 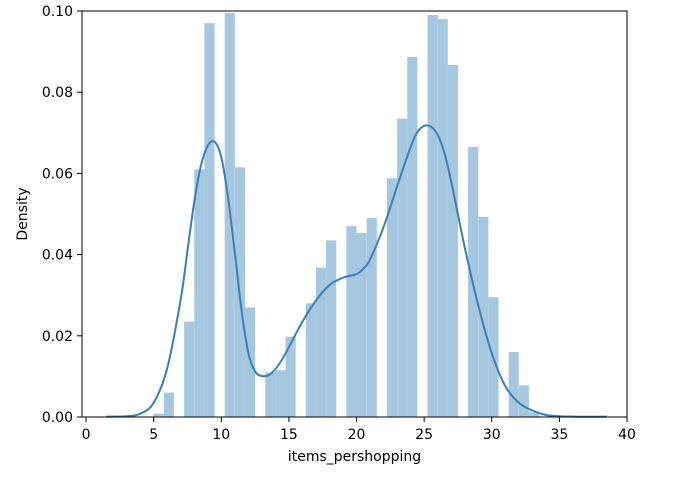 What do you see at coordinates (153, 435) in the screenshot?
I see `x-tick-label-1: 5` at bounding box center [153, 435].